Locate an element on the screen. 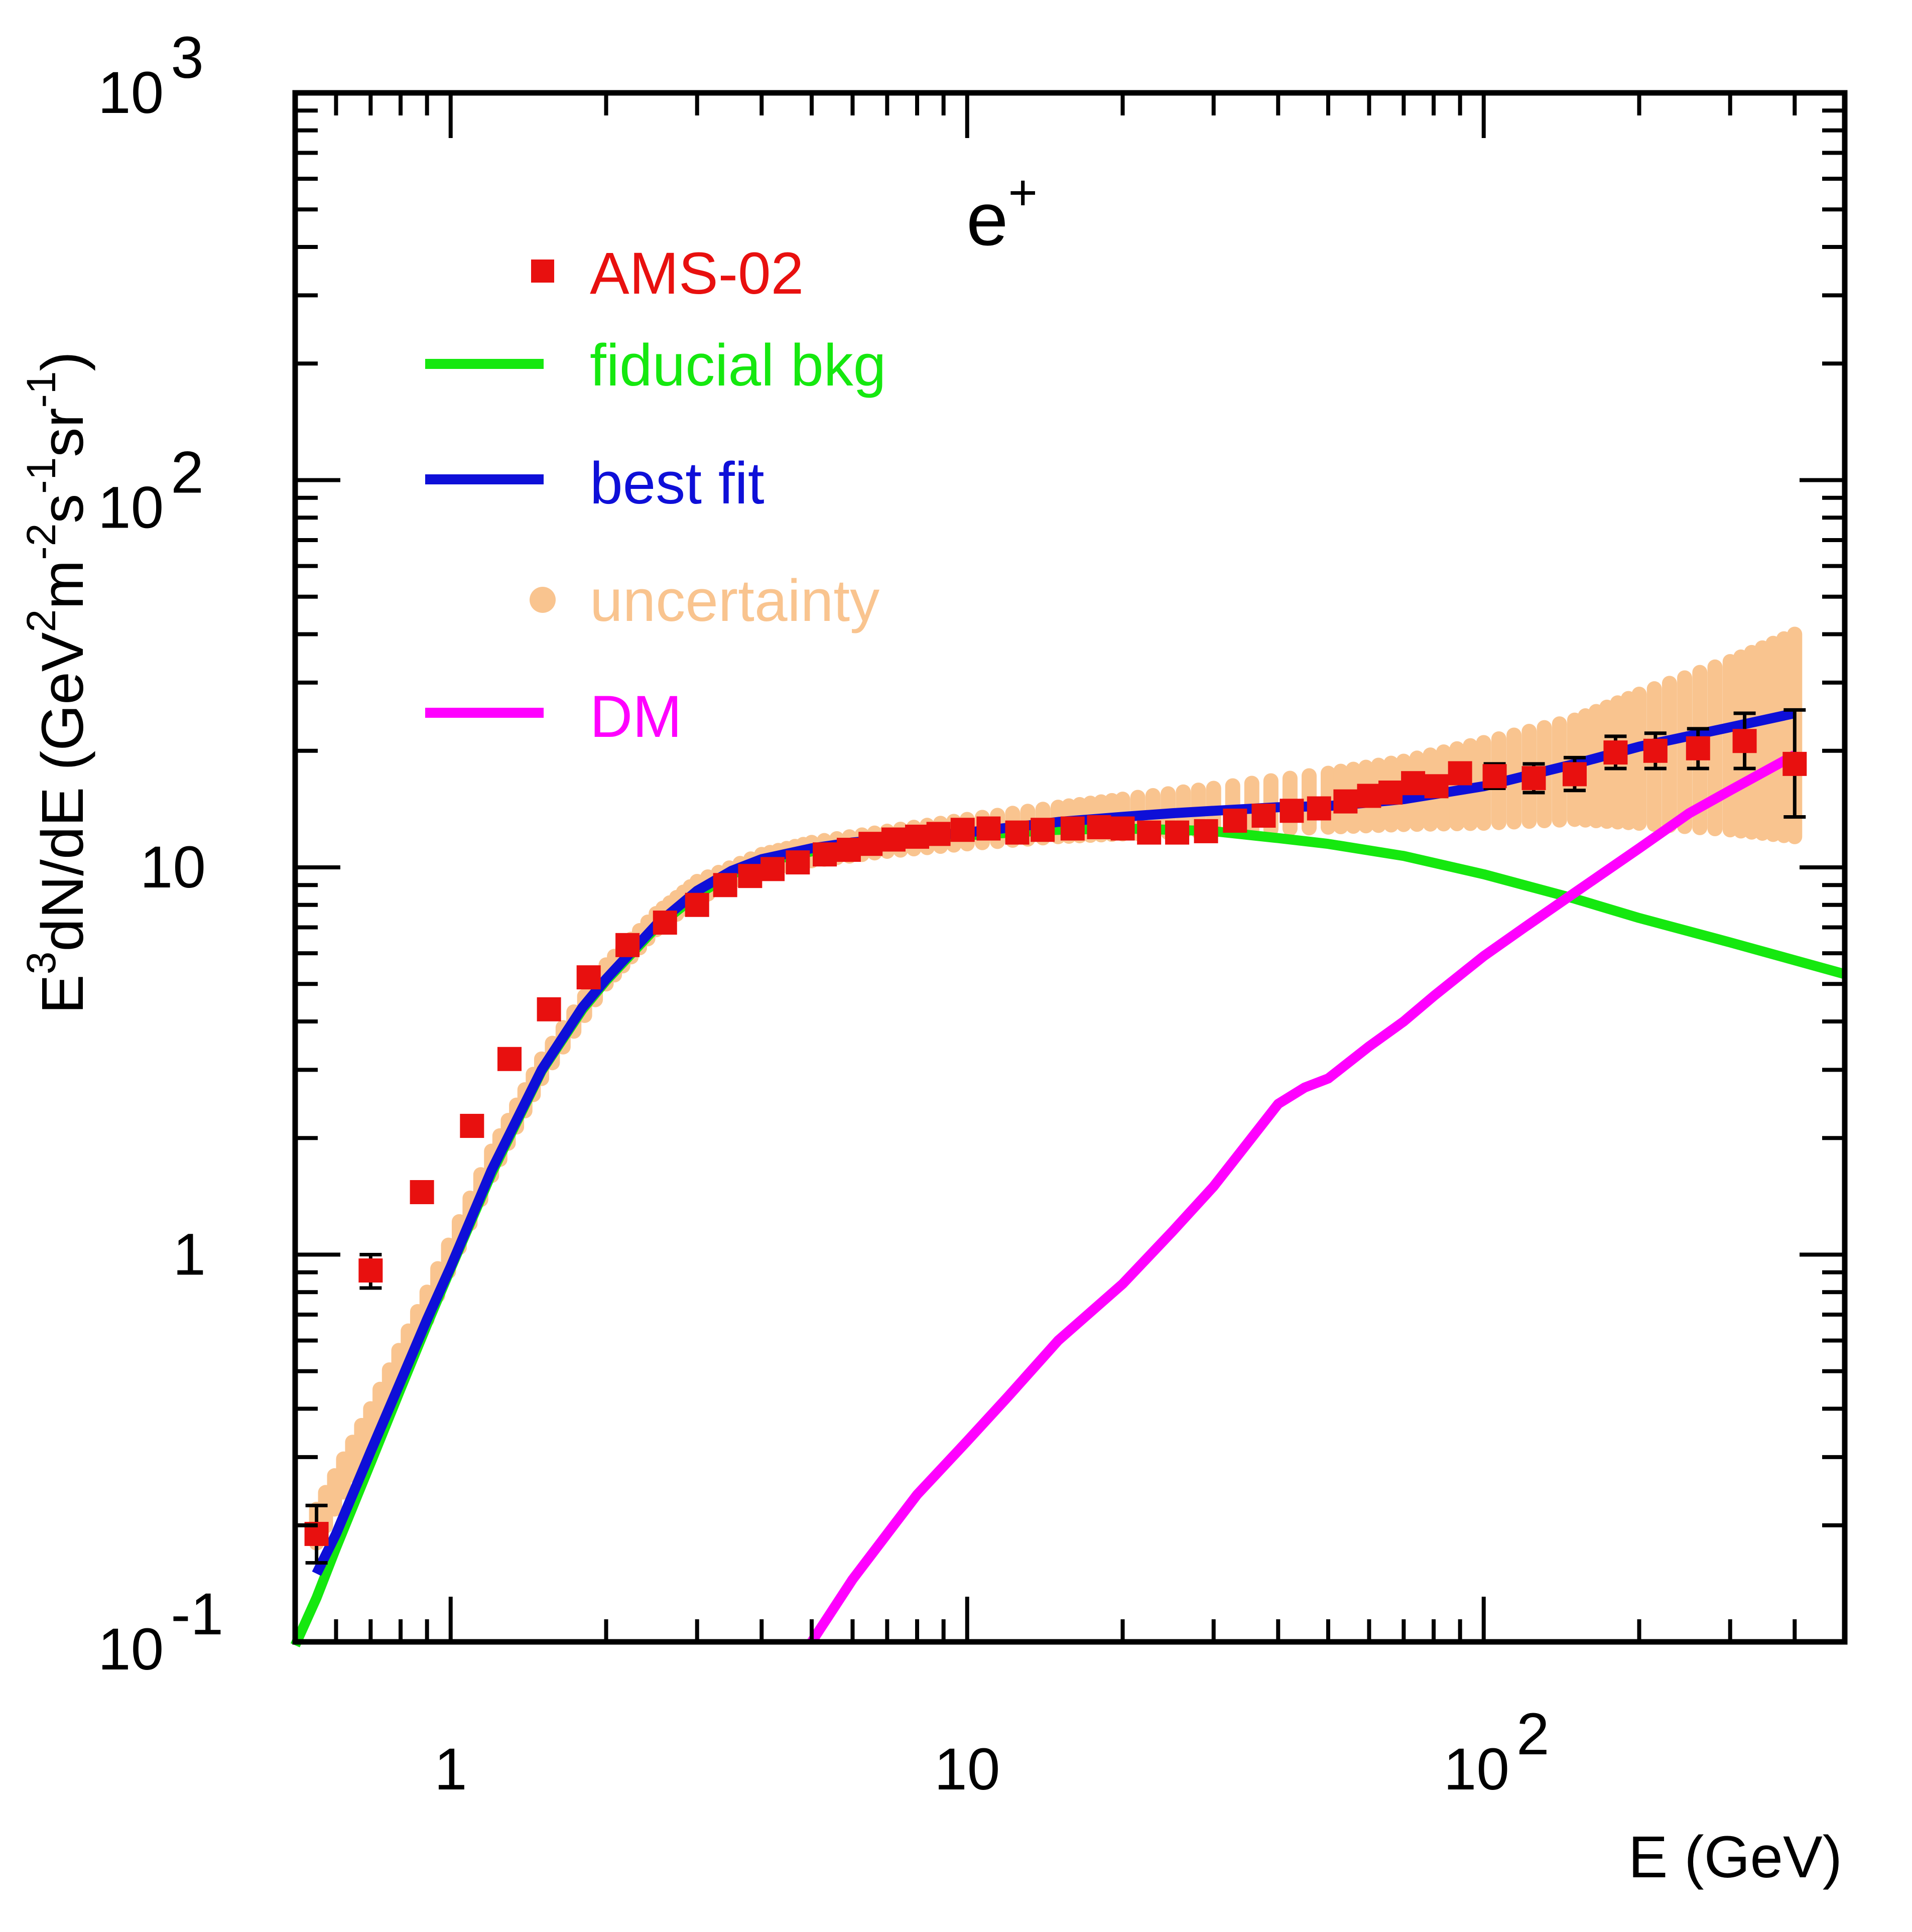 The width and height of the screenshot is (1912, 1932). y-axis-title: E3dN/dE (GeV2m-2s-1sr-1) is located at coordinates (57, 682).